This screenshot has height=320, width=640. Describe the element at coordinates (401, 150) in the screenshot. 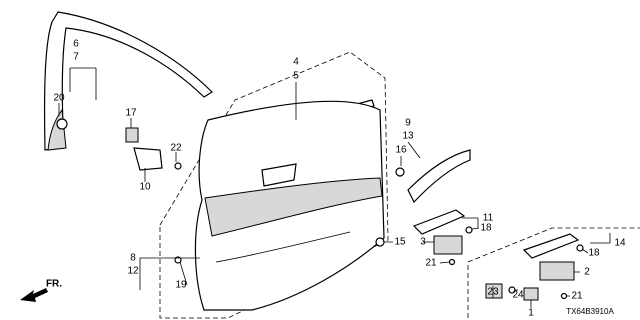

I see `callout-label: 16` at that location.